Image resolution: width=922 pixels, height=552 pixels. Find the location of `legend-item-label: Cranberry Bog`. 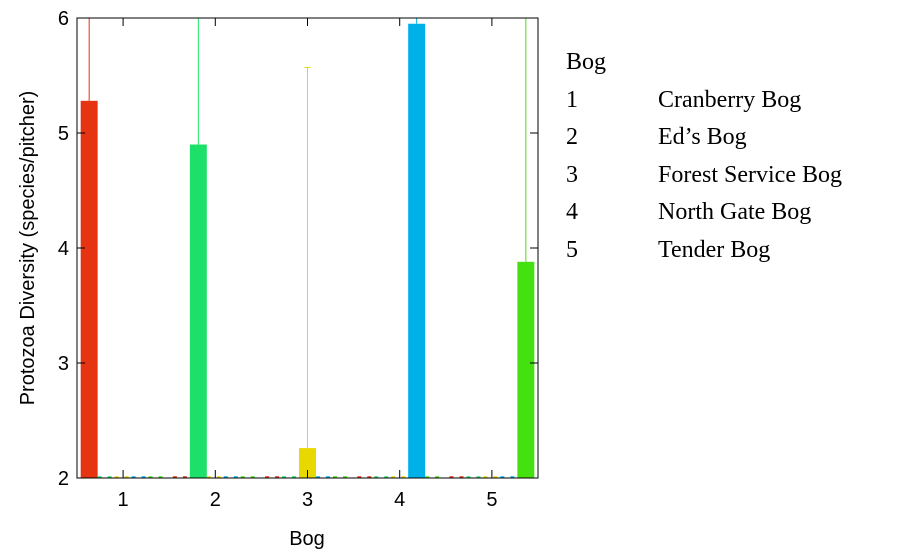

legend-item-label: Cranberry Bog is located at coordinates (730, 99).